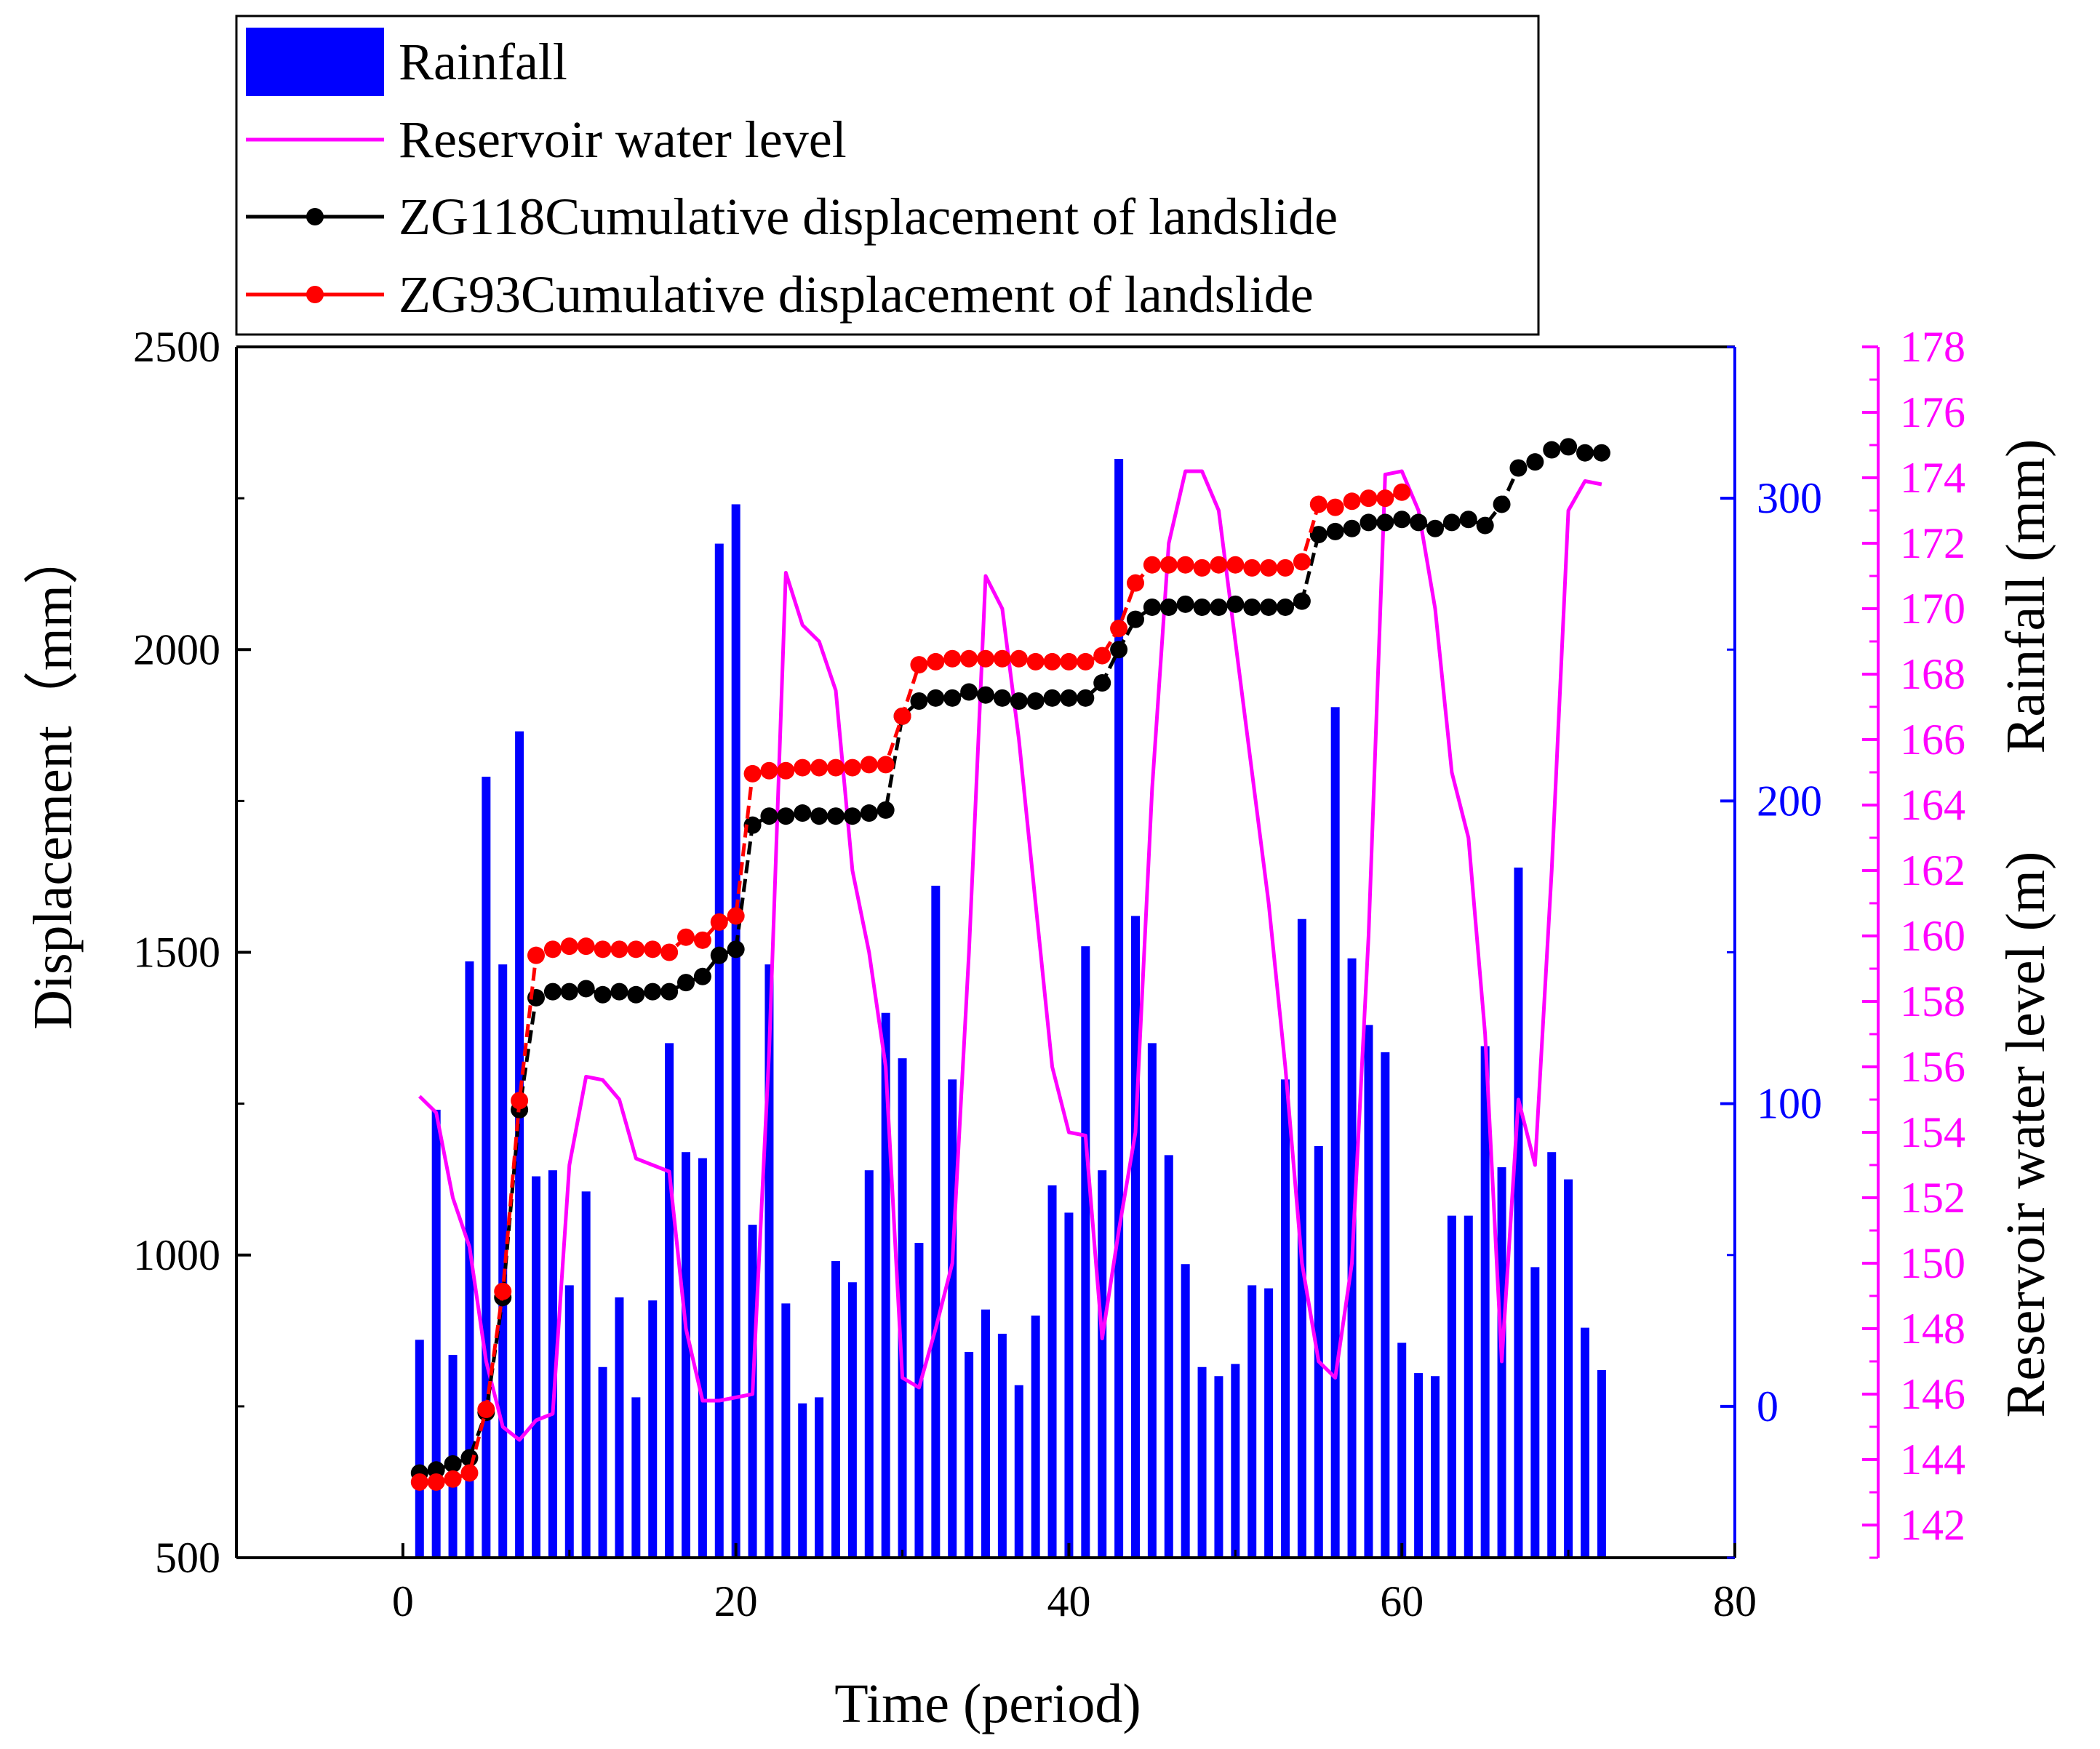 This screenshot has height=1749, width=2100. What do you see at coordinates (1933, 1263) in the screenshot?
I see `y-water-tick-label: 150` at bounding box center [1933, 1263].